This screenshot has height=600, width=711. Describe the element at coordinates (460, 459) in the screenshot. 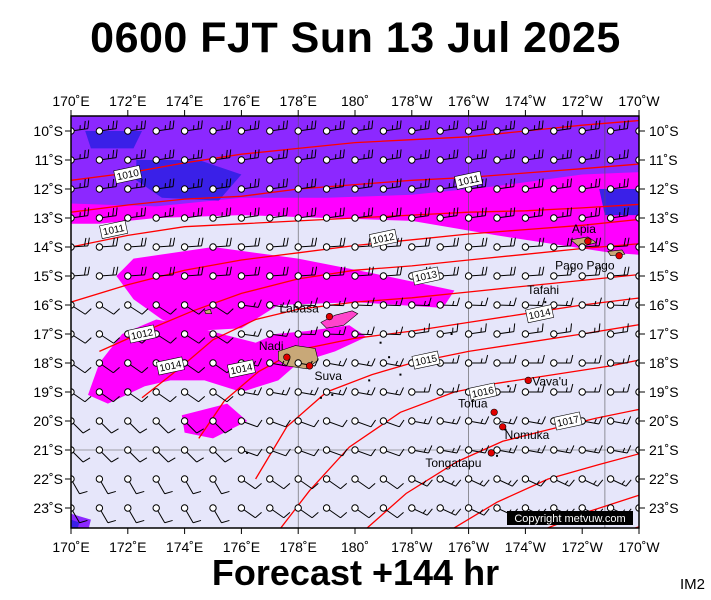

I see `place-tongatapu: Tongatapu` at that location.